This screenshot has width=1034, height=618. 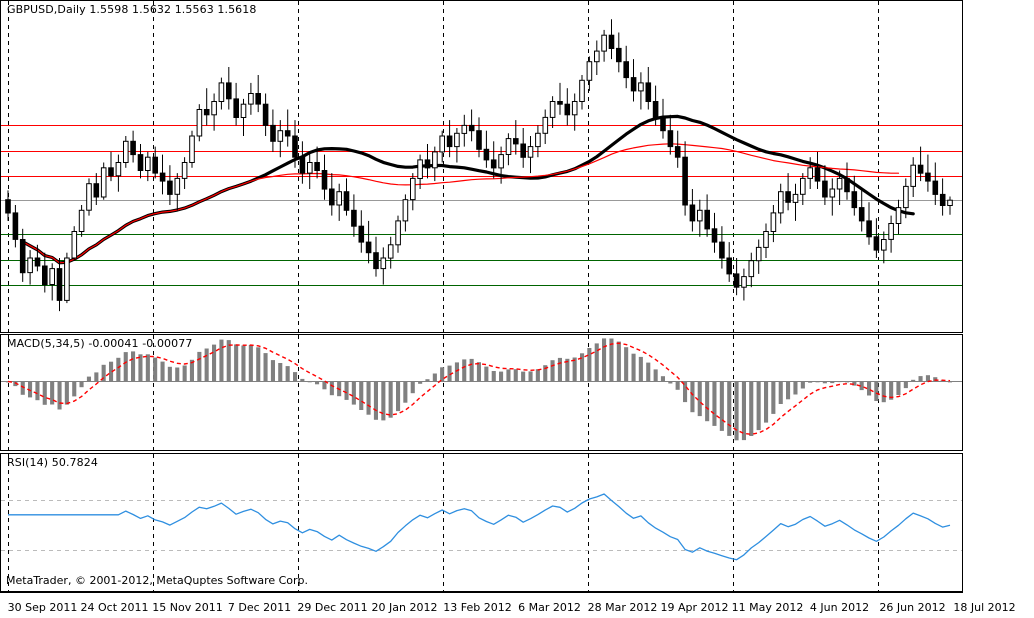 What do you see at coordinates (767, 607) in the screenshot?
I see `date-tick: 11 May 2012` at bounding box center [767, 607].